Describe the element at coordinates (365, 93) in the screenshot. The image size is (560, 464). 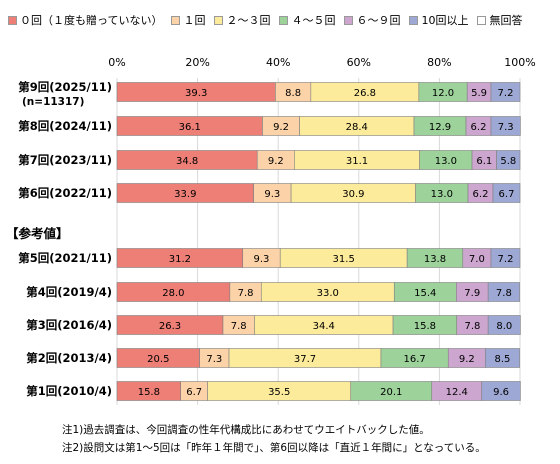
I see `data-label: 26.8` at that location.